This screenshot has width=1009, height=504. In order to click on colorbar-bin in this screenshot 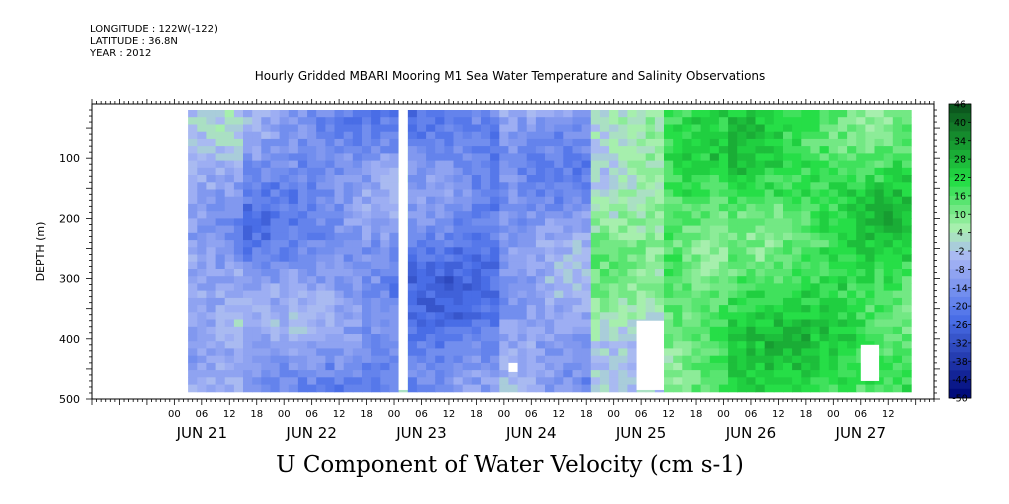, I will do `click(960, 347)`.